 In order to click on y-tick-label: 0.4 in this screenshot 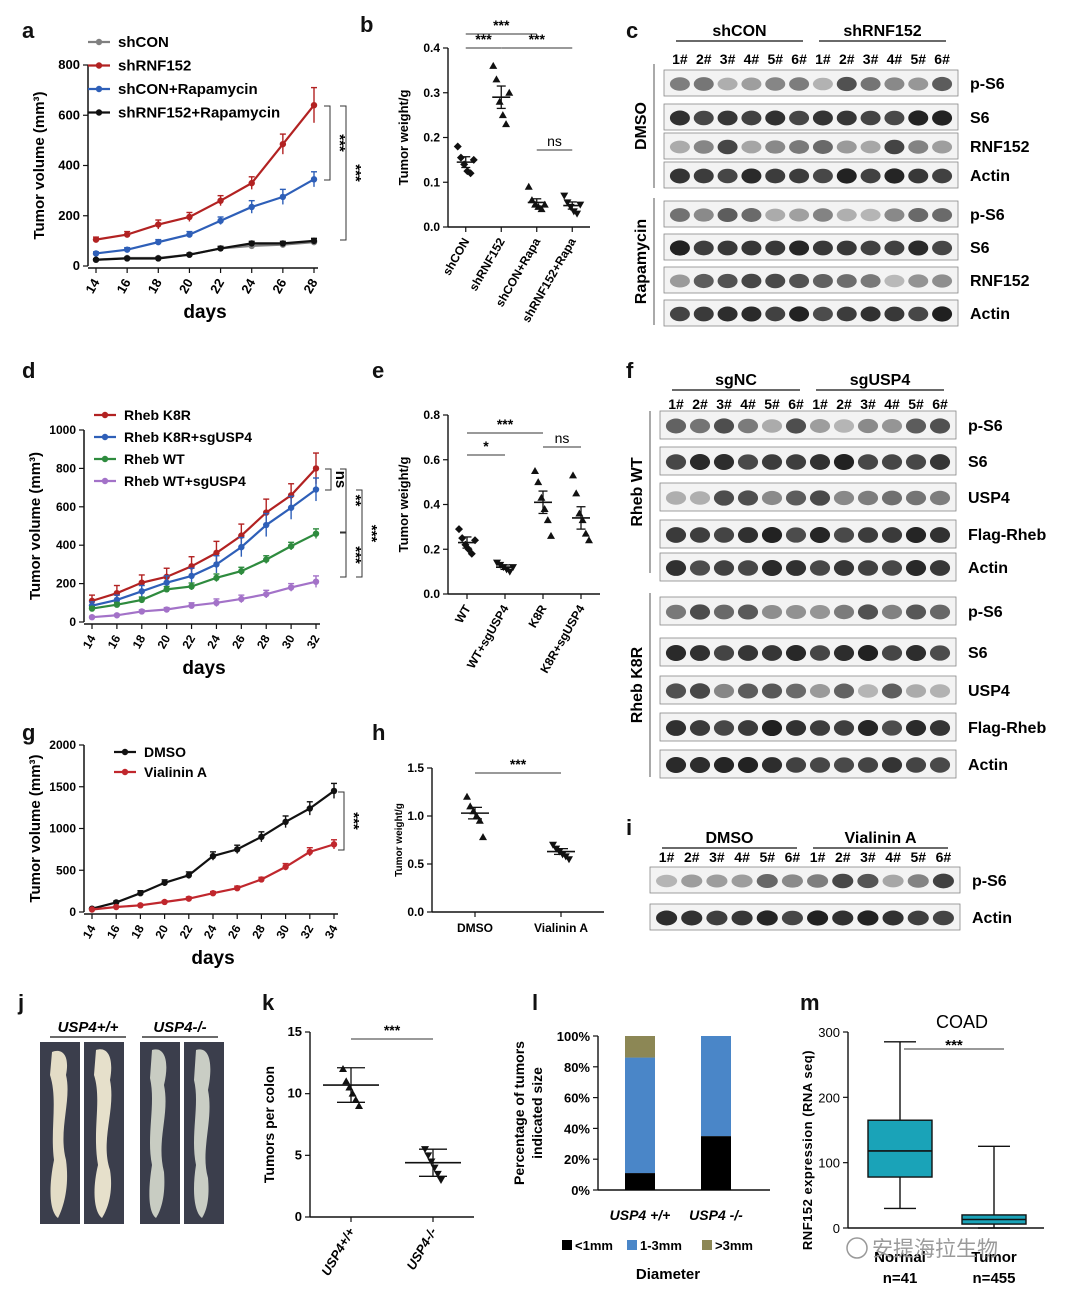, I will do `click(431, 505)`.